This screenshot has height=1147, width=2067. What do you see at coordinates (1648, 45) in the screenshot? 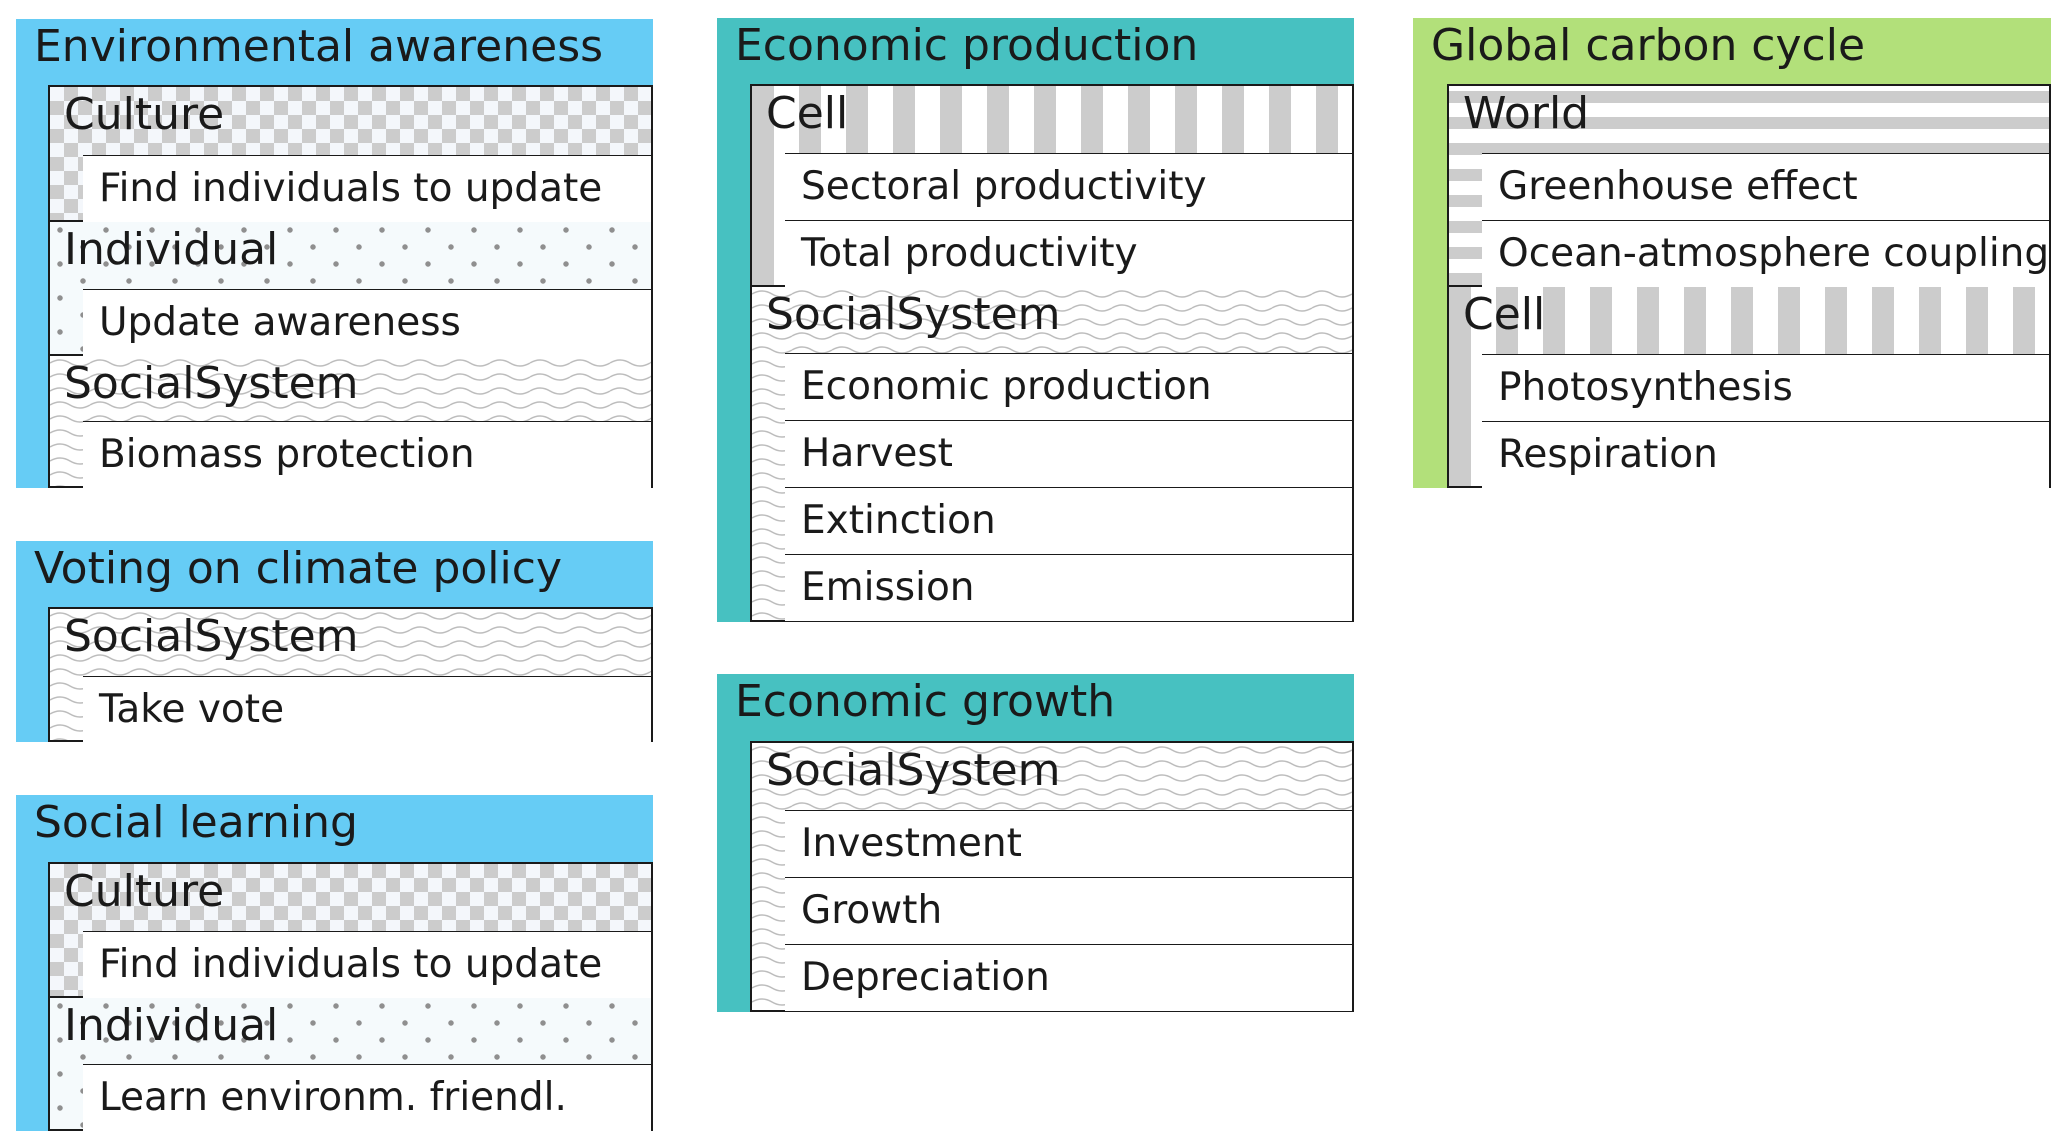
I see `module-title: Global carbon cycle` at bounding box center [1648, 45].